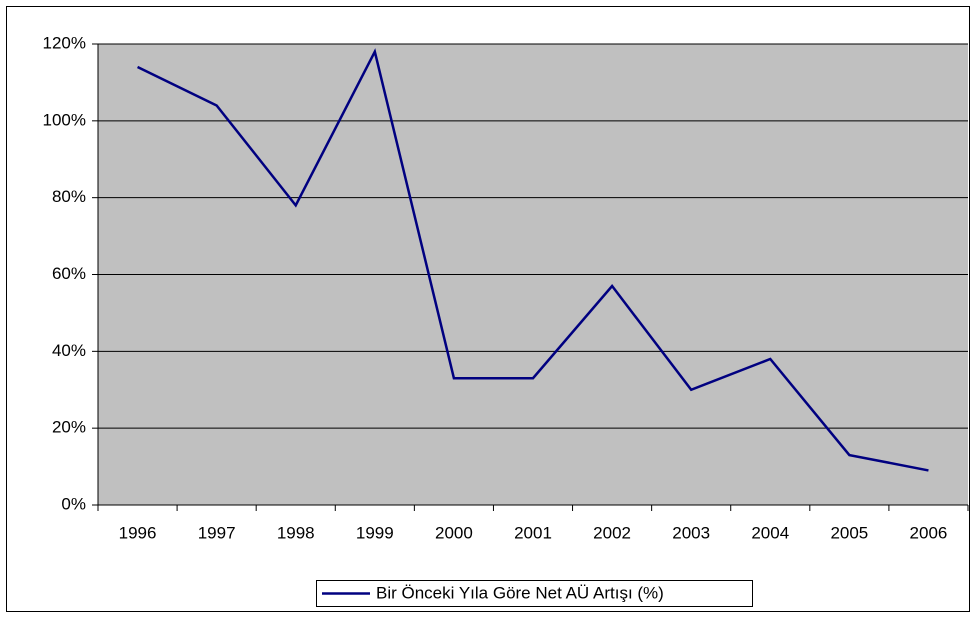 The width and height of the screenshot is (978, 619). What do you see at coordinates (69, 196) in the screenshot?
I see `y-tick-label: 80%` at bounding box center [69, 196].